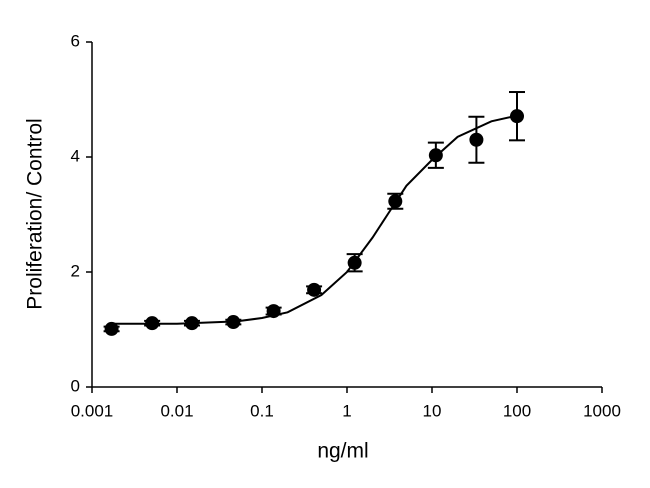 Image resolution: width=650 pixels, height=488 pixels. Describe the element at coordinates (75, 270) in the screenshot. I see `y-tick-label: 2` at that location.